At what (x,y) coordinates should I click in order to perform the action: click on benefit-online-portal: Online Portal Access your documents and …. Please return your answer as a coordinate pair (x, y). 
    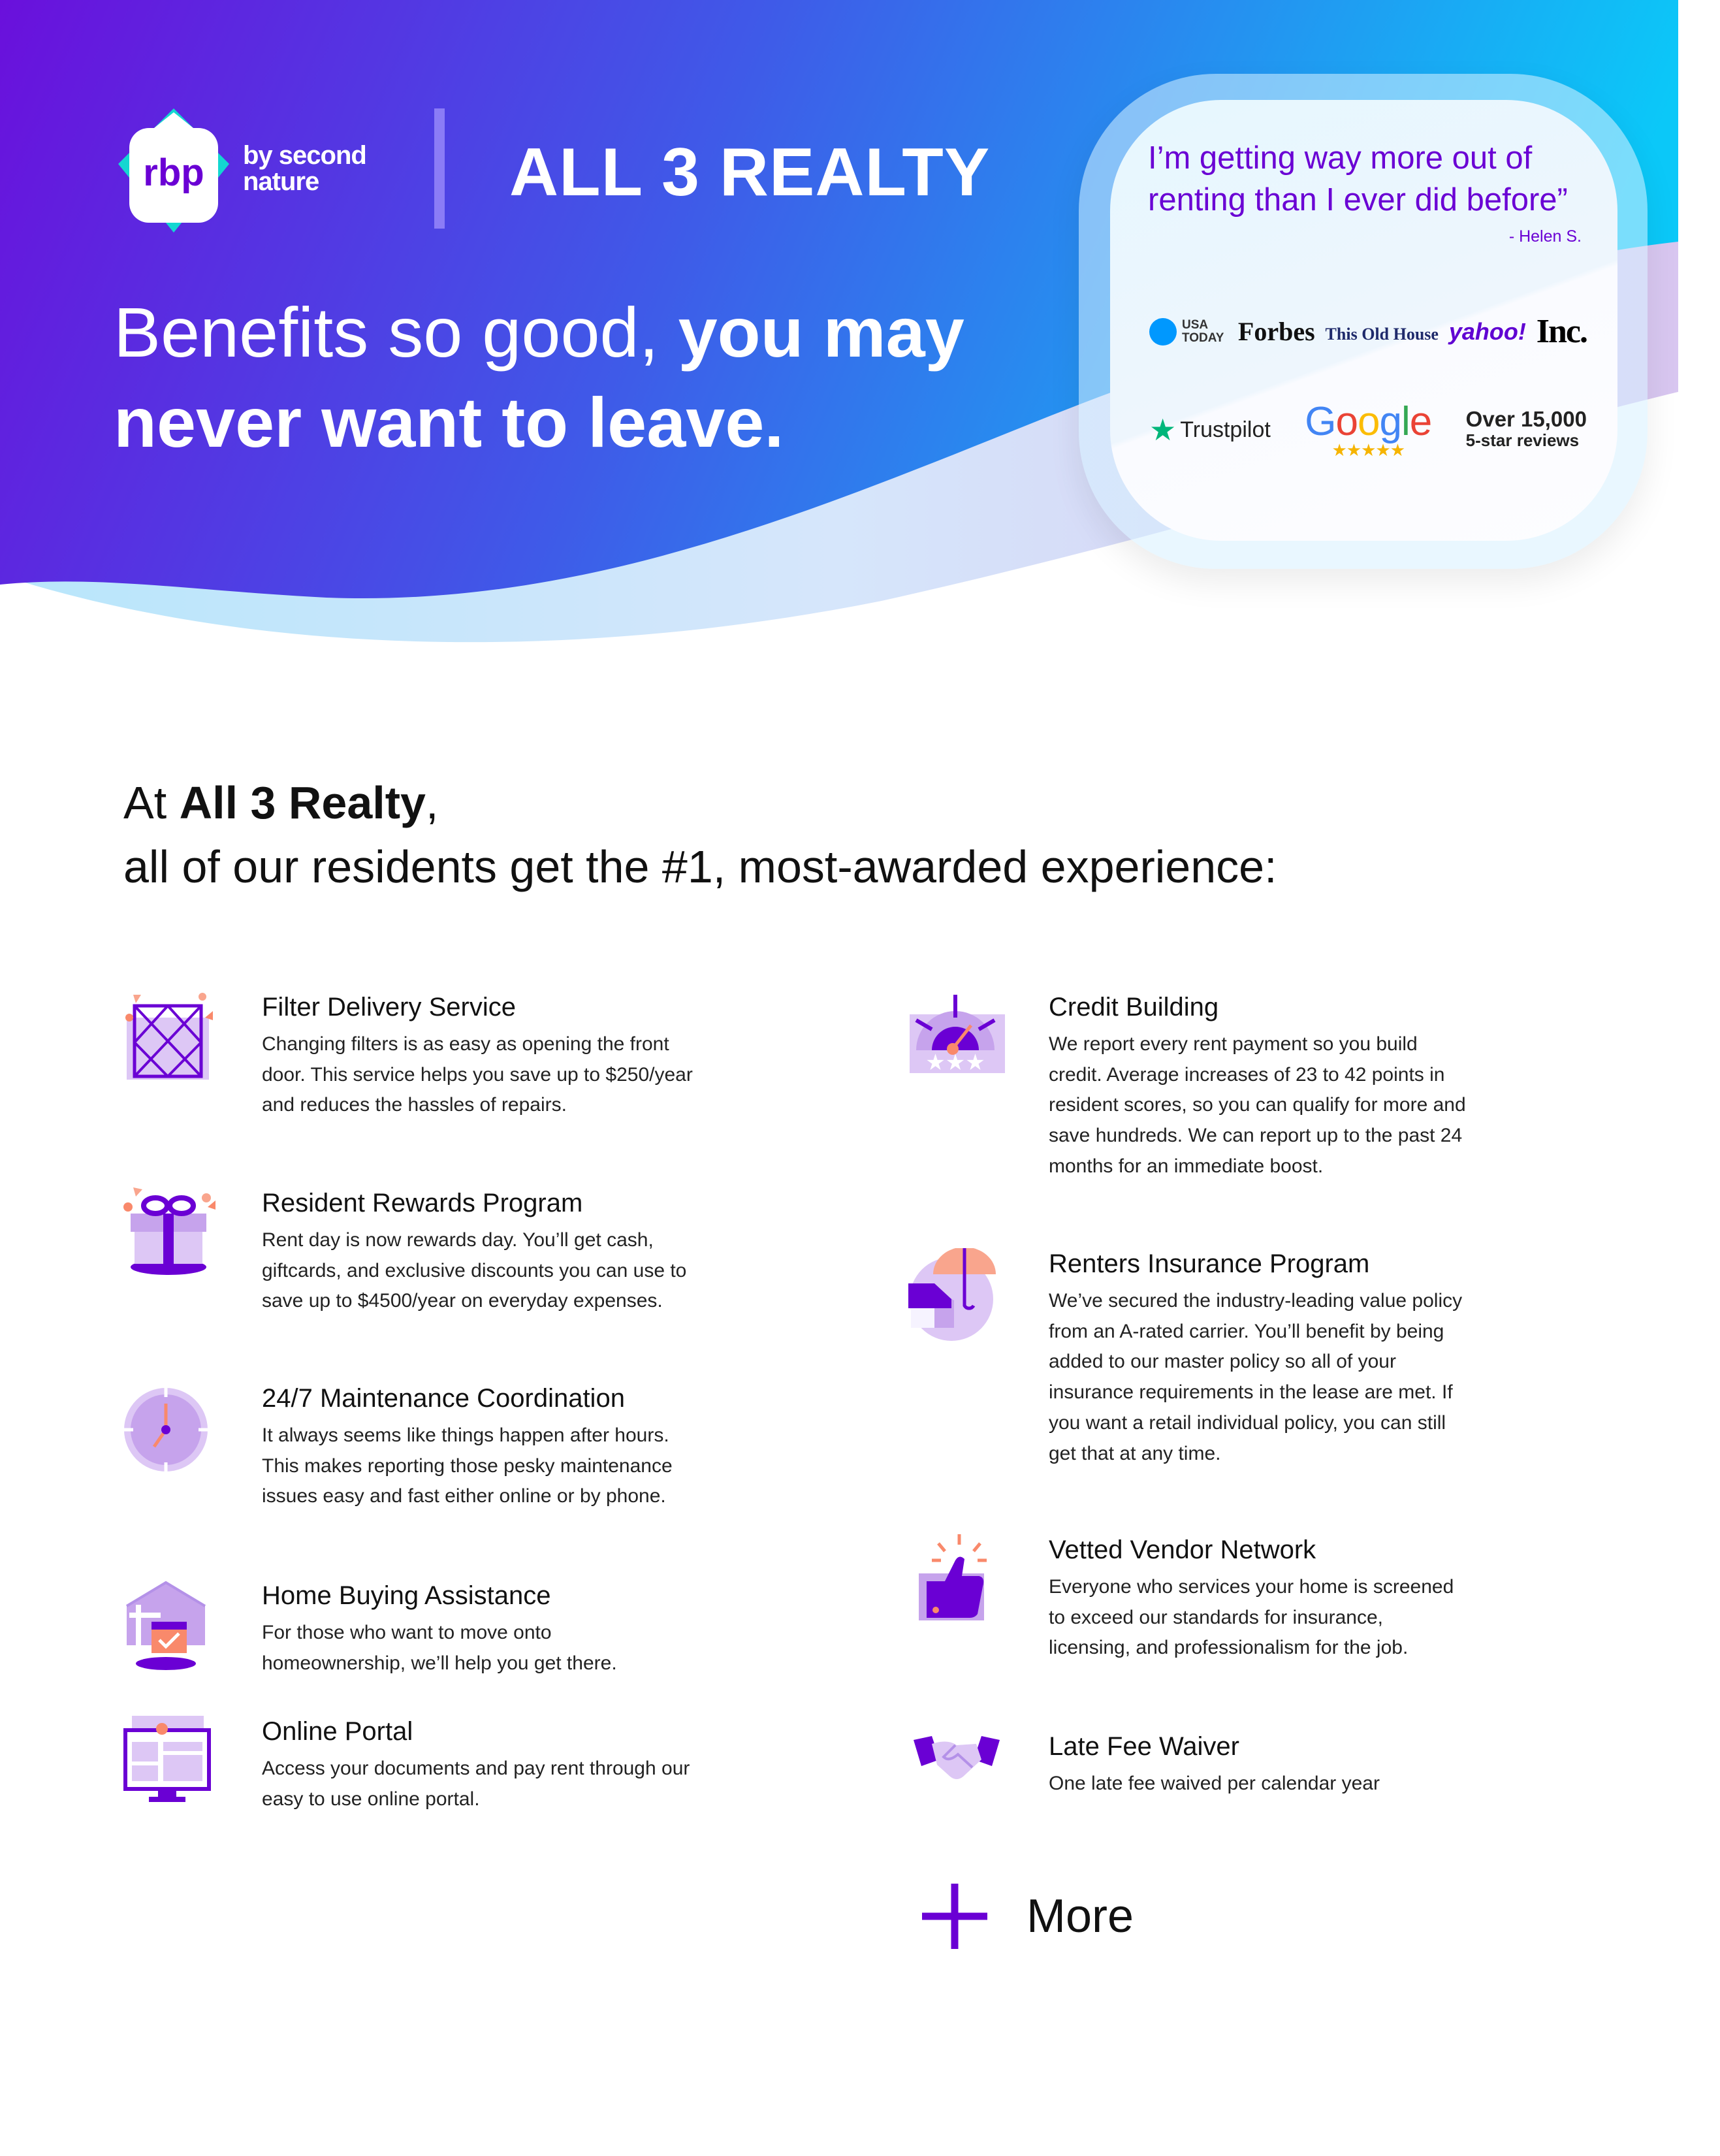
    Looking at the image, I should click on (408, 1765).